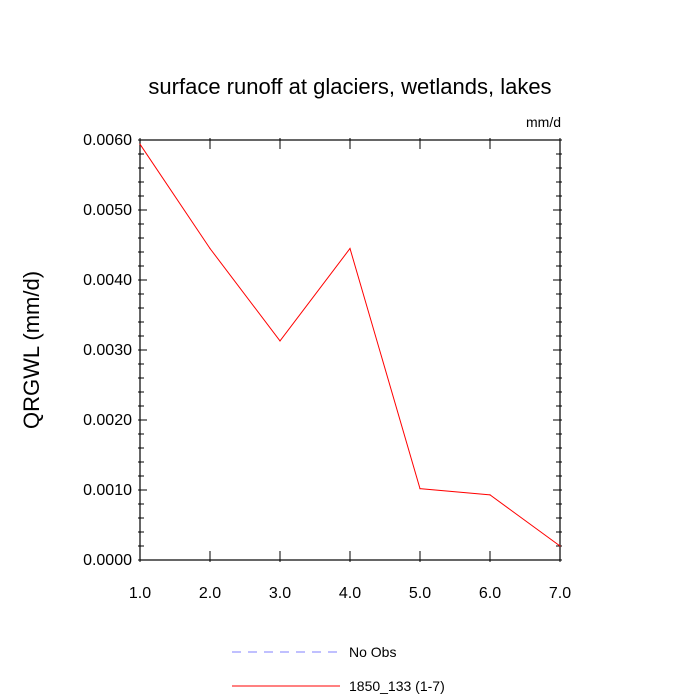 Image resolution: width=700 pixels, height=700 pixels. I want to click on x-tick-label: 4.0, so click(350, 593).